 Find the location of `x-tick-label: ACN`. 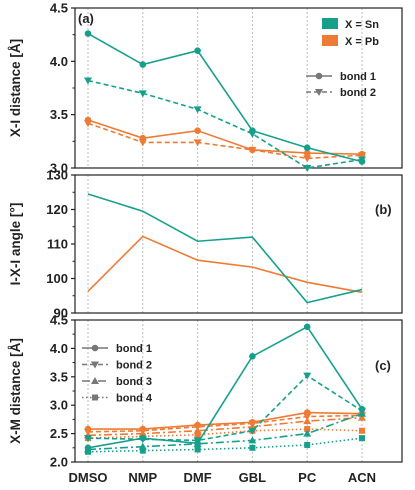

x-tick-label: ACN is located at coordinates (362, 477).